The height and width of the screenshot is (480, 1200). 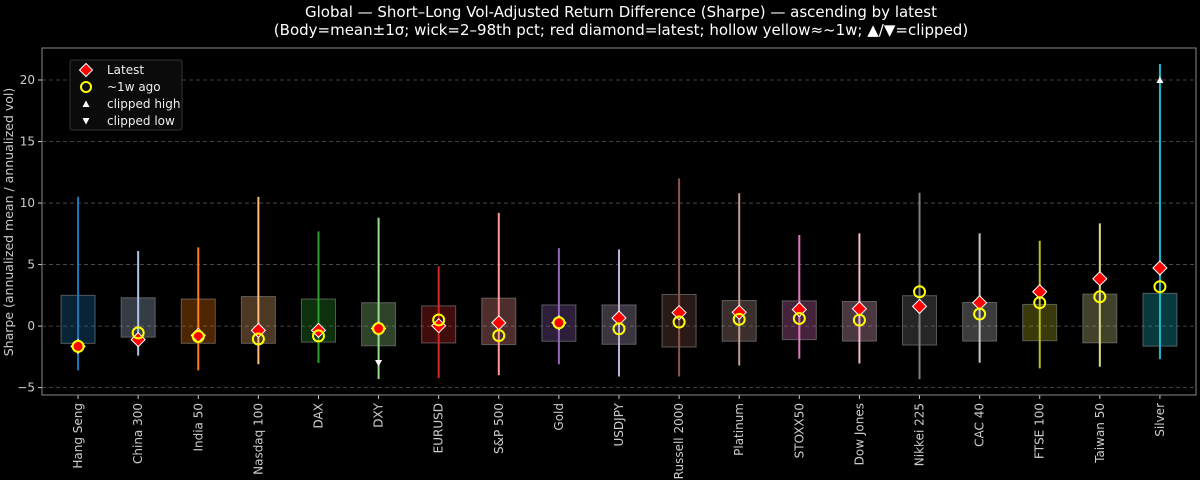 I want to click on legend-clipped-low-icon, so click(x=86, y=121).